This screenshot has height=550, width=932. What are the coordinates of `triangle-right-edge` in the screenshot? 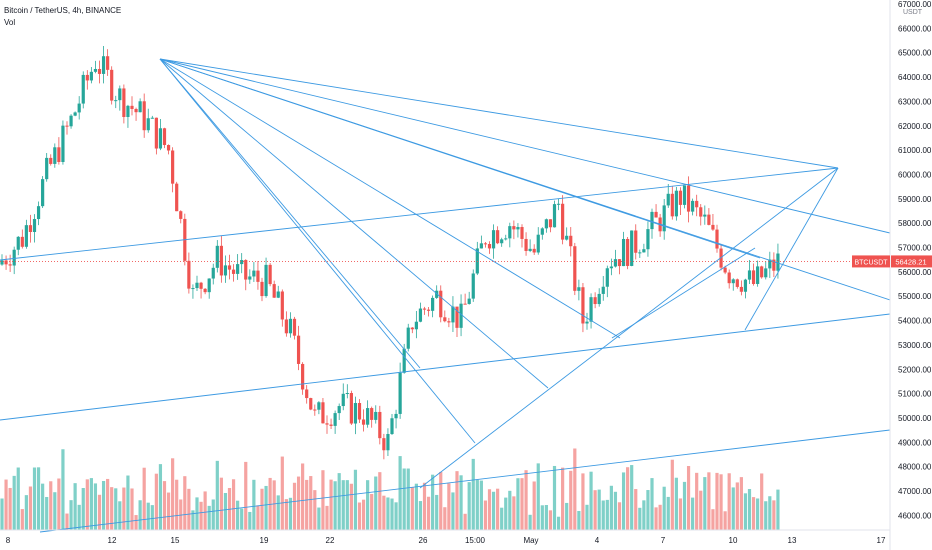 It's located at (791, 249).